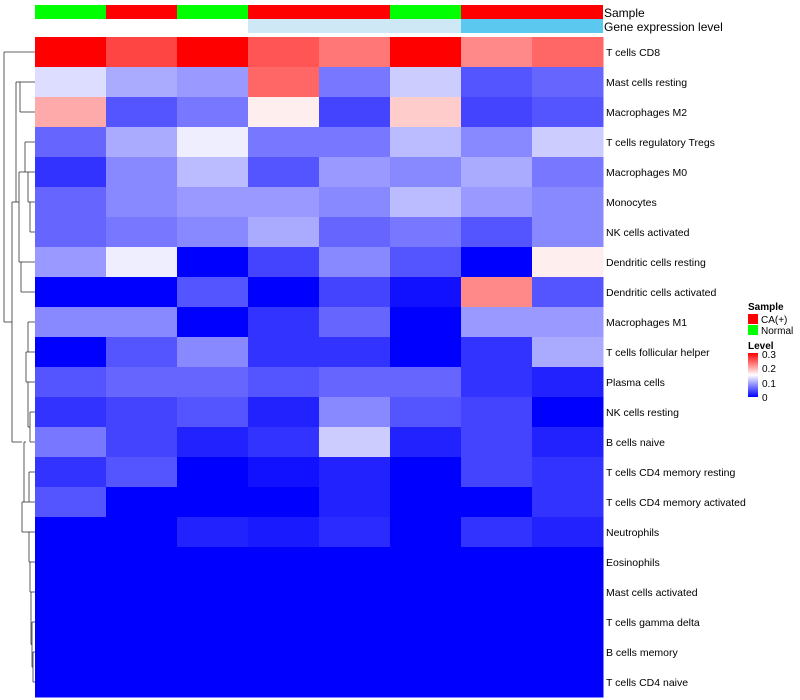 This screenshot has height=700, width=800. What do you see at coordinates (656, 263) in the screenshot?
I see `row-label: Dendritic cells resting` at bounding box center [656, 263].